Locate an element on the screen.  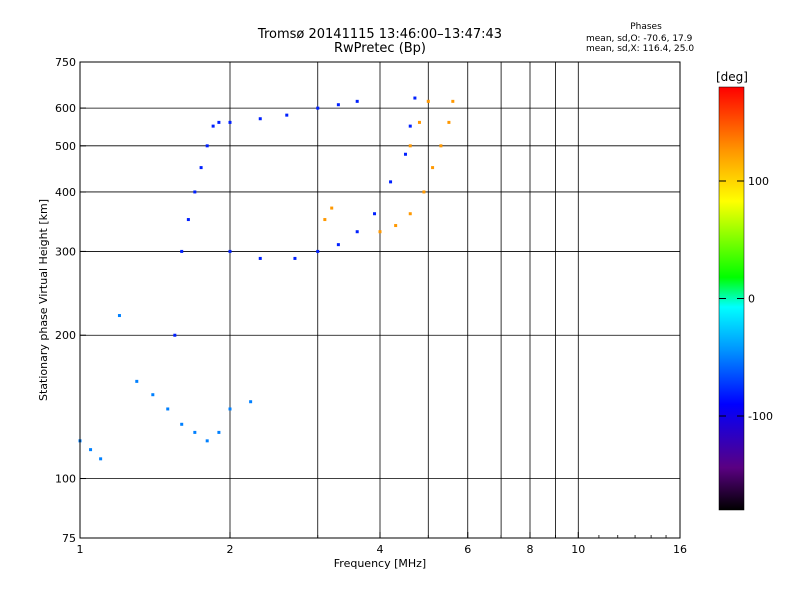
x-axis-label: Frequency [MHz] is located at coordinates (380, 563).